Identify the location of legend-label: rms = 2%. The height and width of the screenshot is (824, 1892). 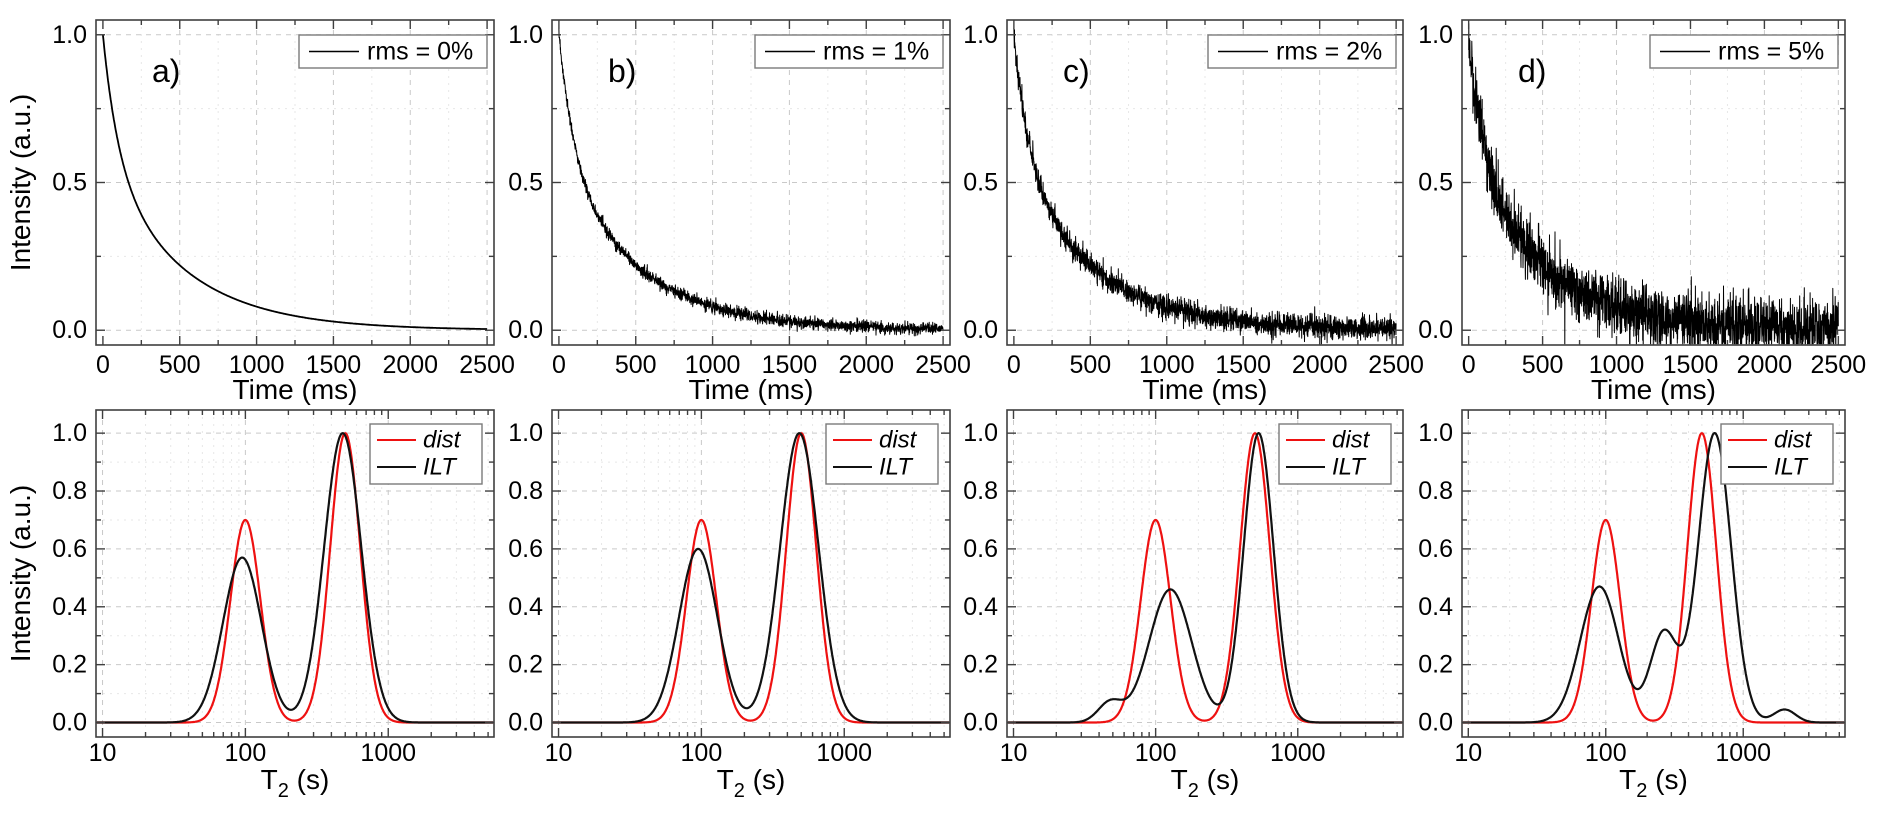
(1329, 52).